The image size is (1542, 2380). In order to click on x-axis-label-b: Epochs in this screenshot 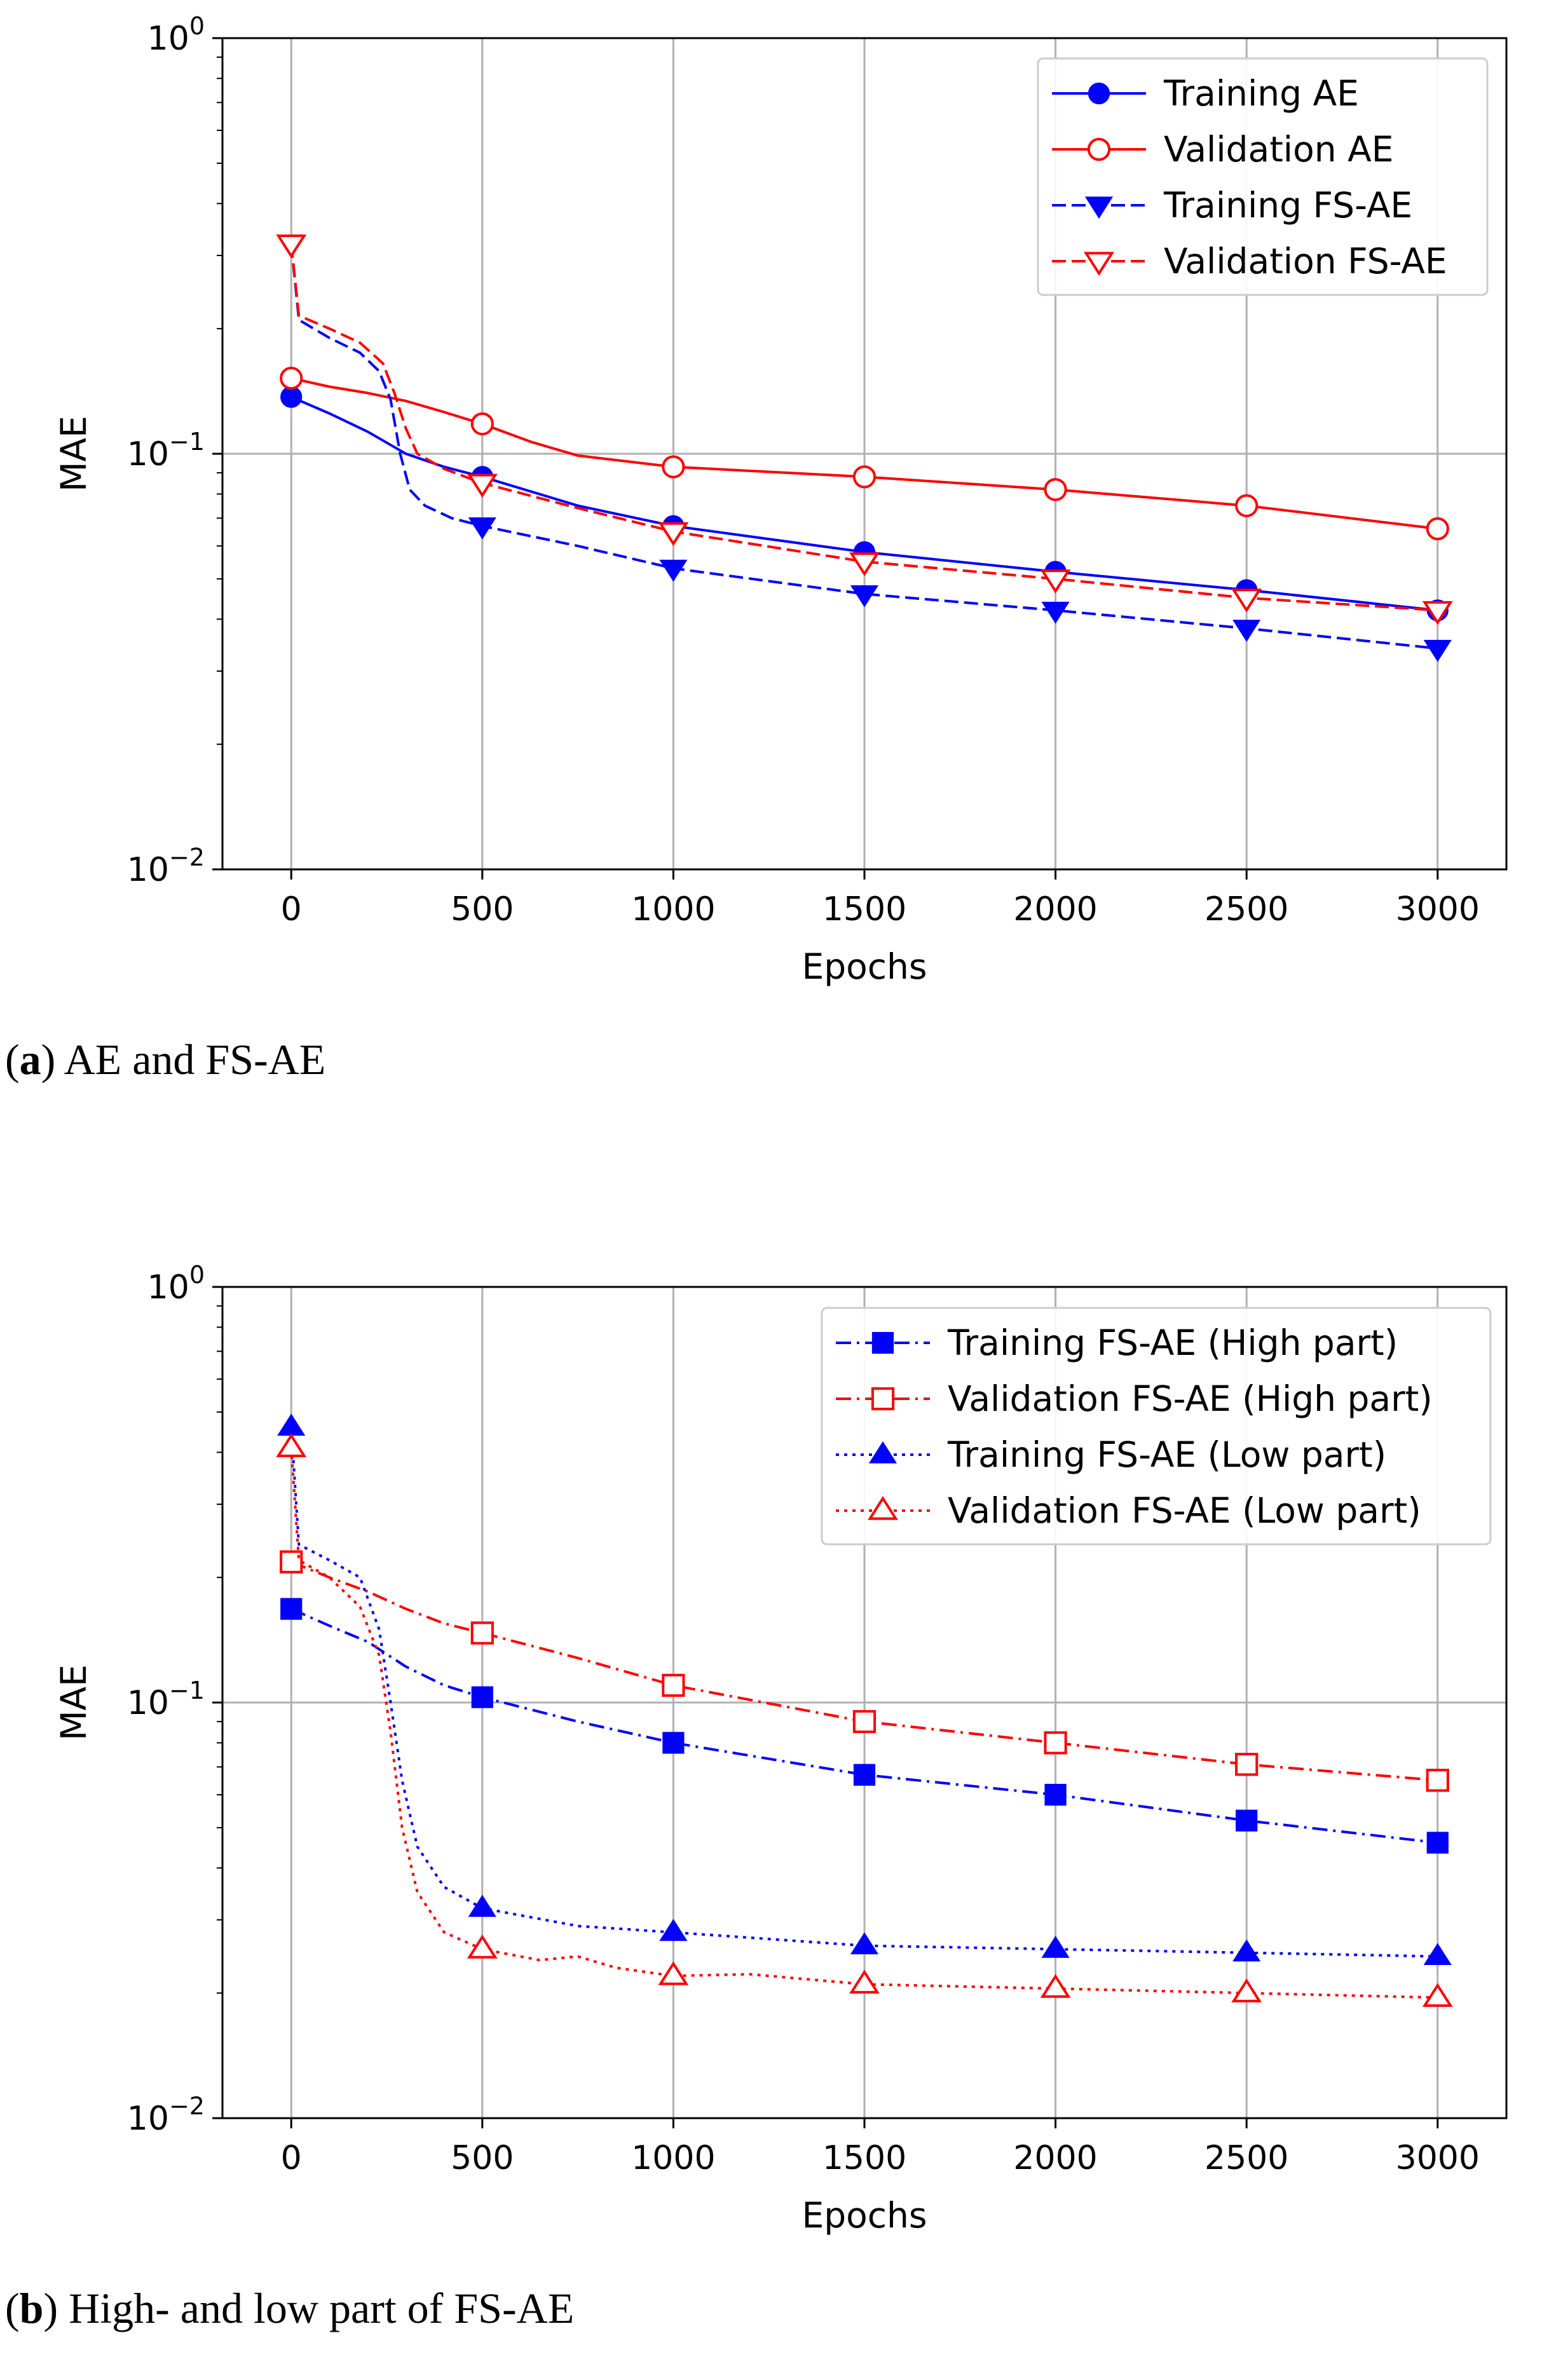, I will do `click(864, 2215)`.